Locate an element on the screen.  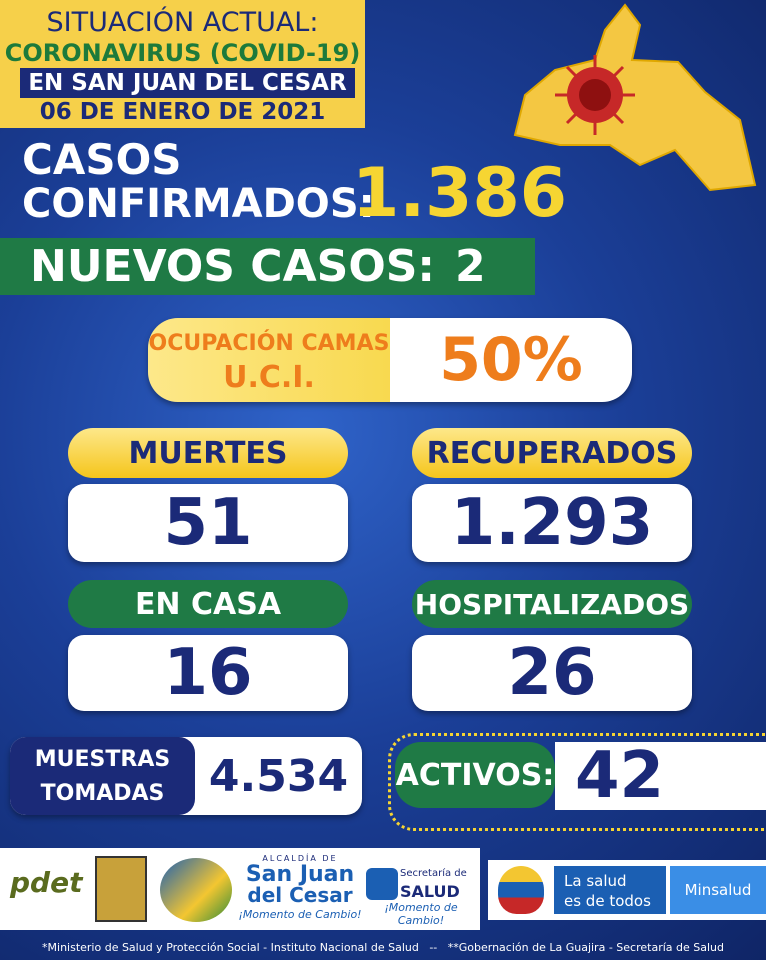
confirmed-label: CONFIRMADOS: is located at coordinates (198, 204).